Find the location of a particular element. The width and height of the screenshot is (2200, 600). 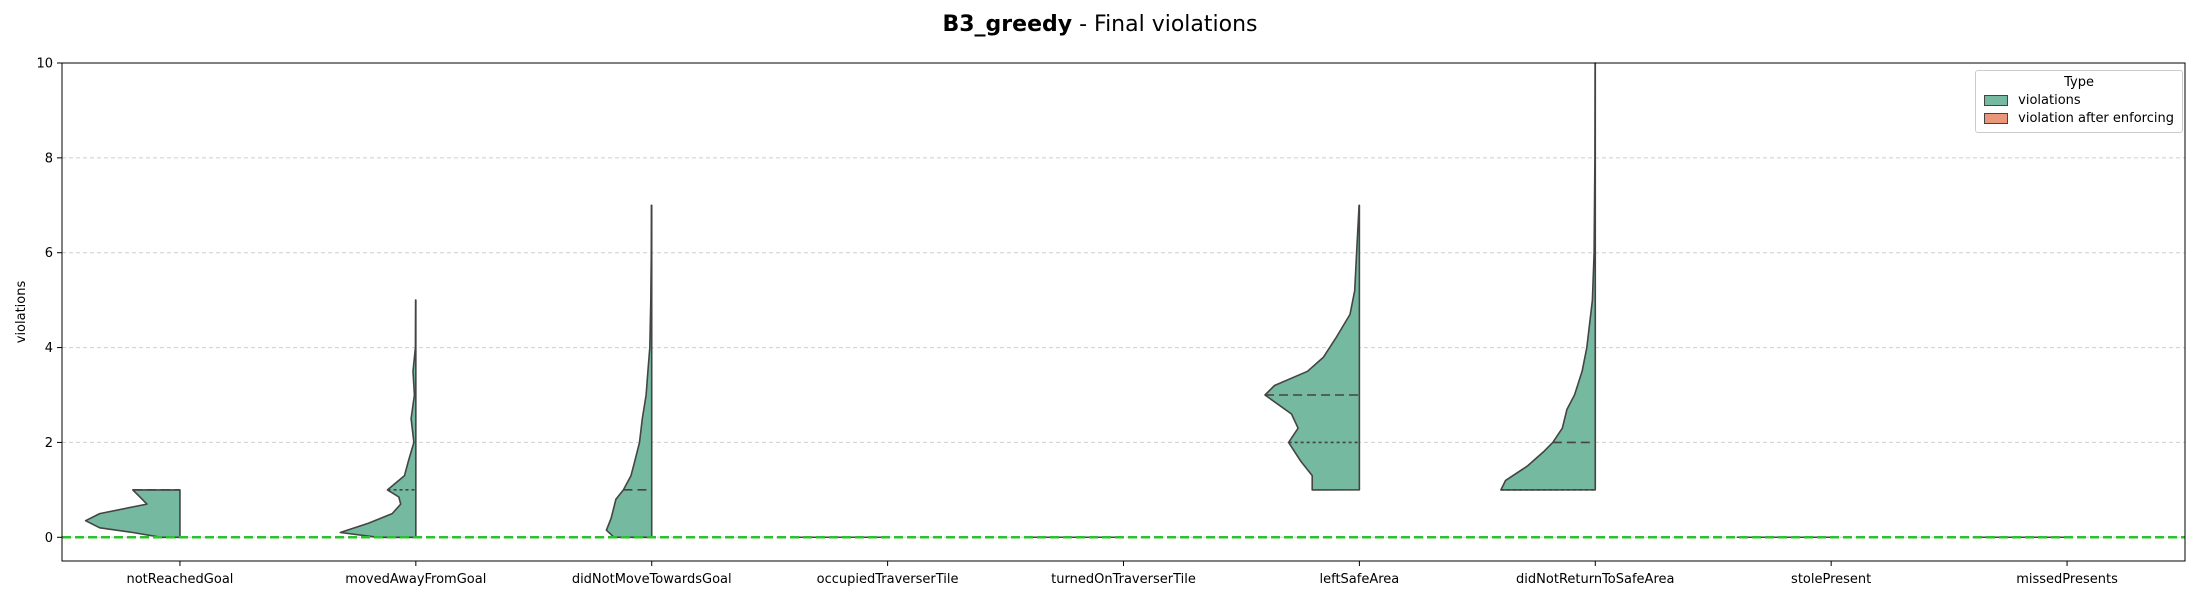

y-tick-label: 8 is located at coordinates (49, 158).